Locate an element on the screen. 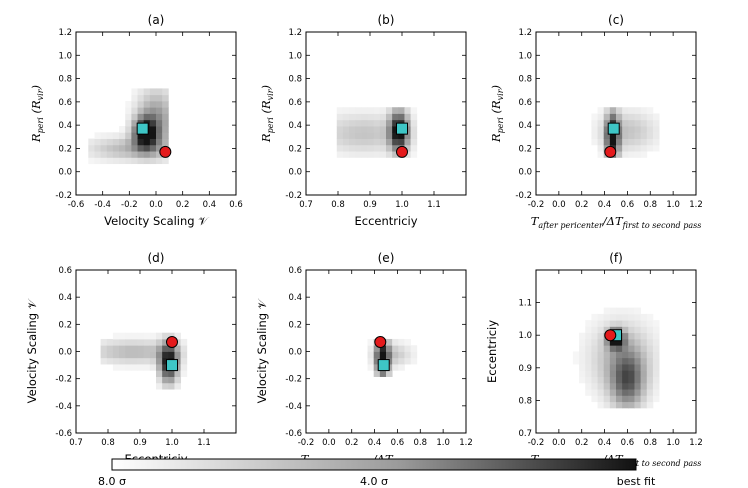 The width and height of the screenshot is (748, 488). y-tick-label: 1.2 is located at coordinates (525, 33).